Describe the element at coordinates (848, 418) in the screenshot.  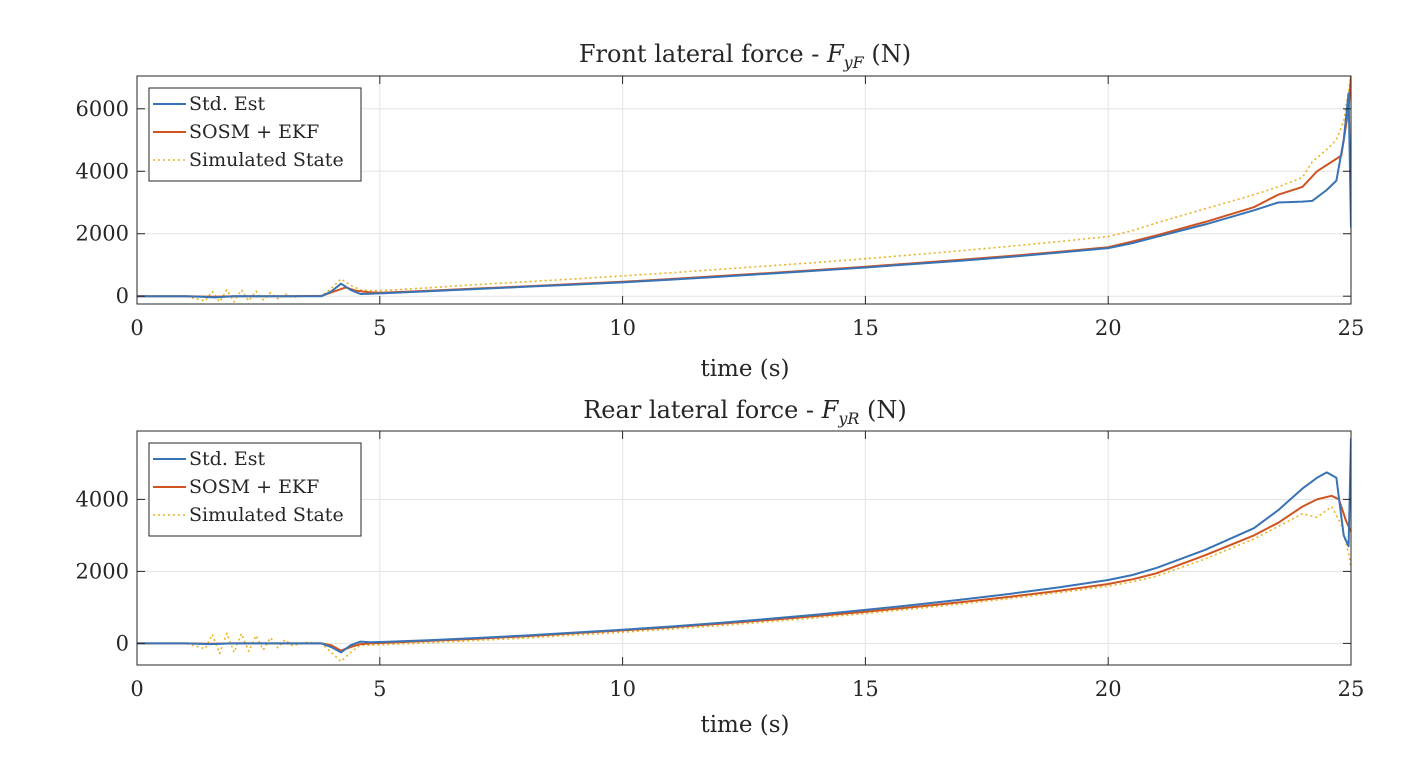
I see `title-sub: yR` at that location.